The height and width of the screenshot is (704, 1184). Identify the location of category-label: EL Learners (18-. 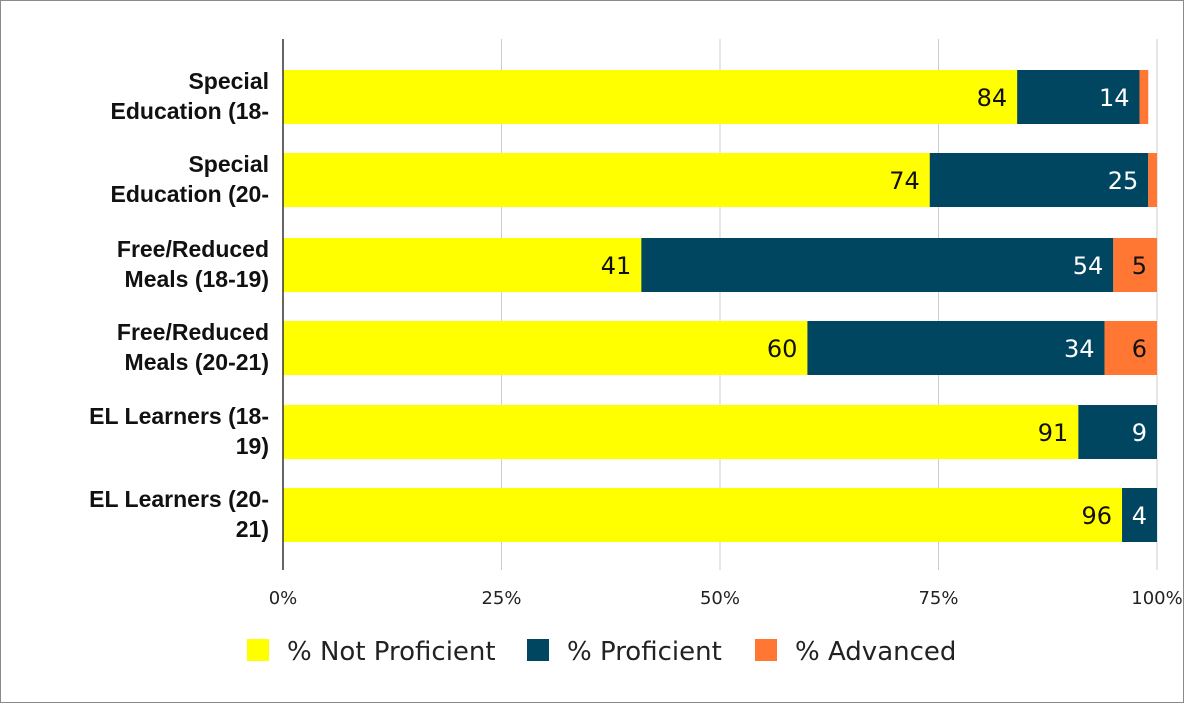
(179, 416).